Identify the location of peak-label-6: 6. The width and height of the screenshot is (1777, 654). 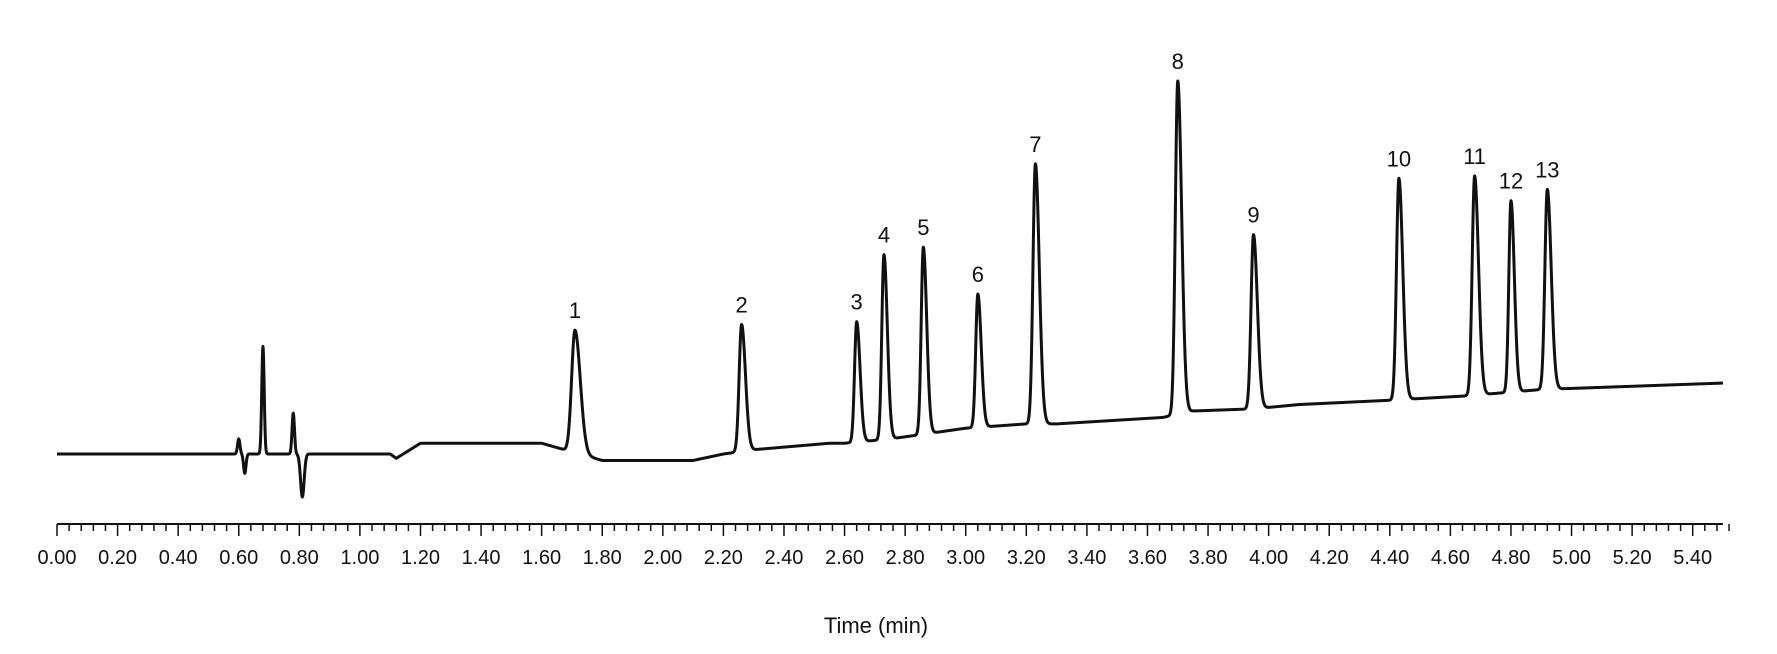
(978, 274).